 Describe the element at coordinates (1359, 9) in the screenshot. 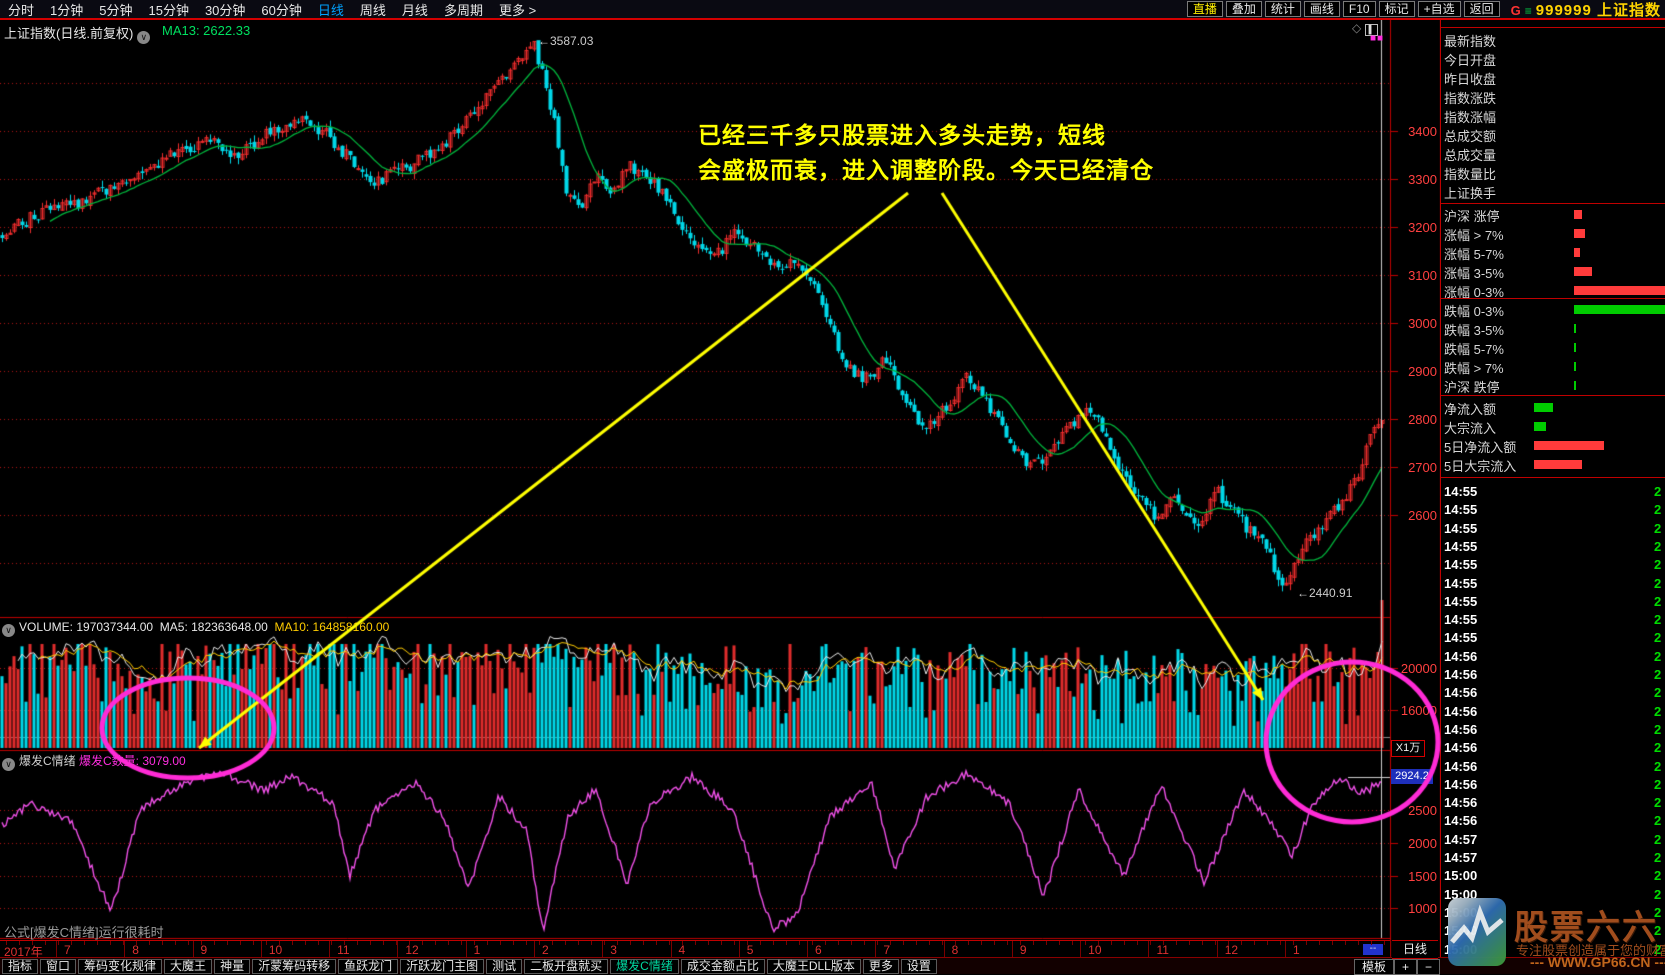

I see `menu-button-F10: F10` at that location.